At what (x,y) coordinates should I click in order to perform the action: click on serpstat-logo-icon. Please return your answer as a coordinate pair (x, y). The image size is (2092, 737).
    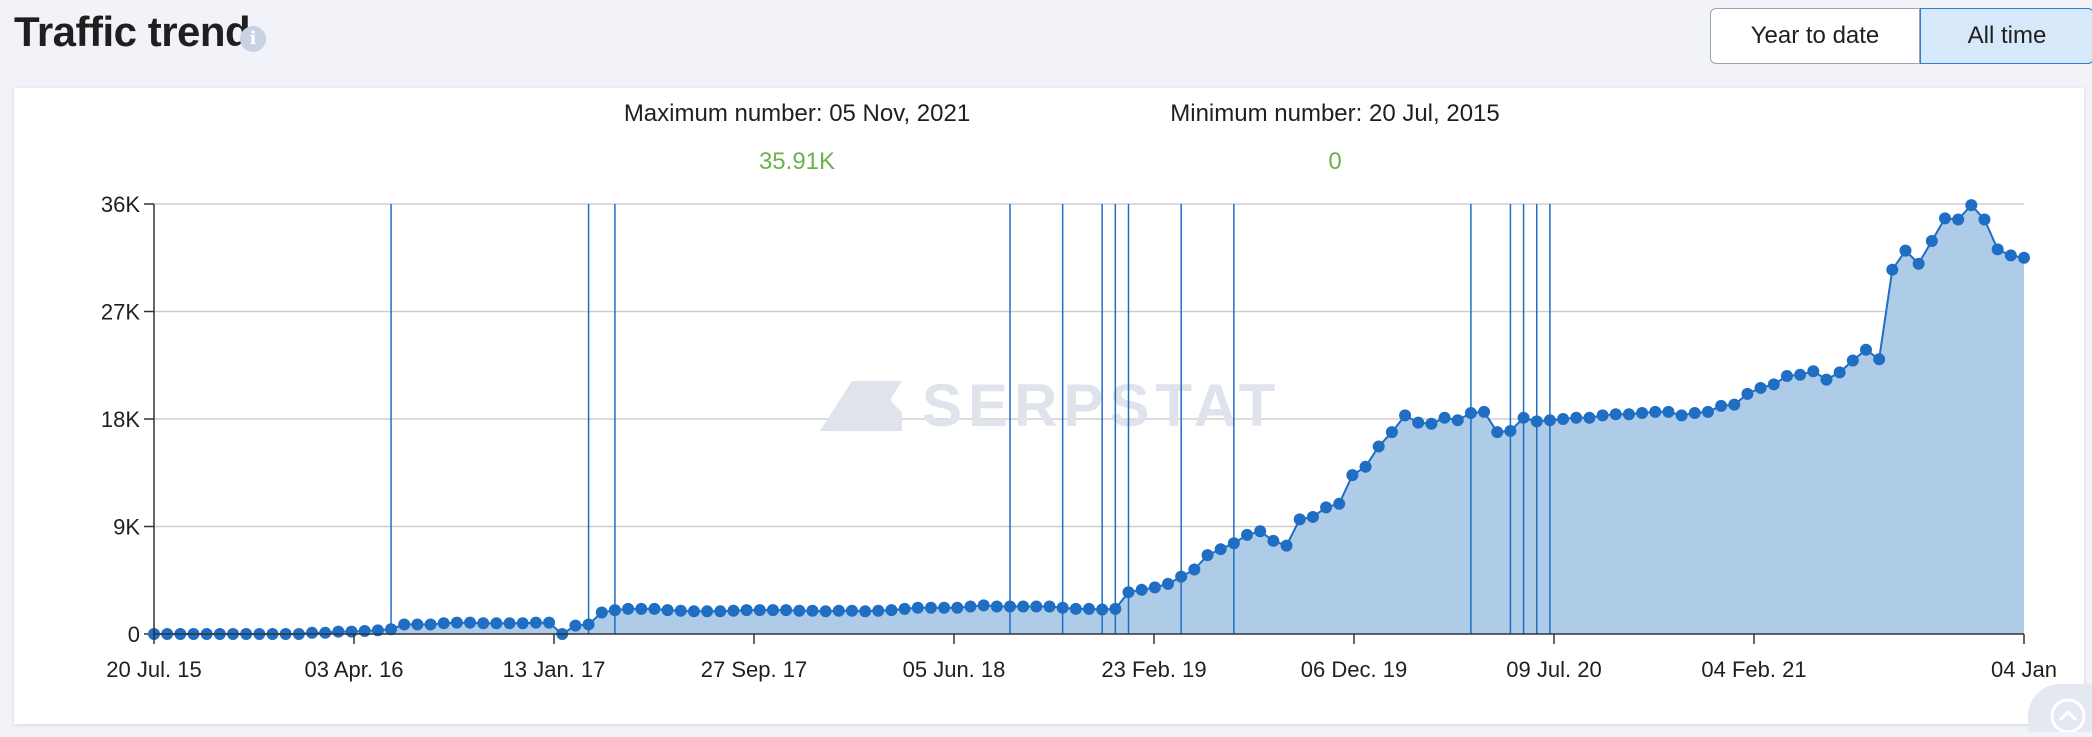
    Looking at the image, I should click on (861, 406).